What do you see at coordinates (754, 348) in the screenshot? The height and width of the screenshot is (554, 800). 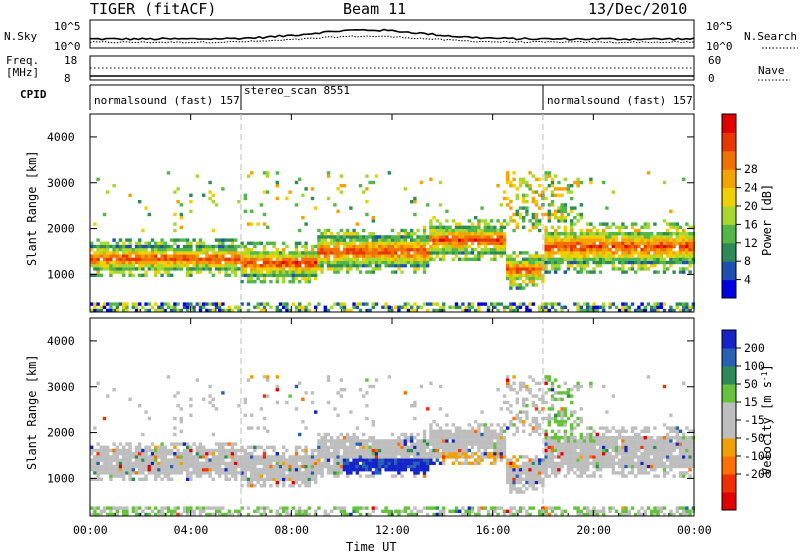 I see `colorbar-tick-label: 200` at bounding box center [754, 348].